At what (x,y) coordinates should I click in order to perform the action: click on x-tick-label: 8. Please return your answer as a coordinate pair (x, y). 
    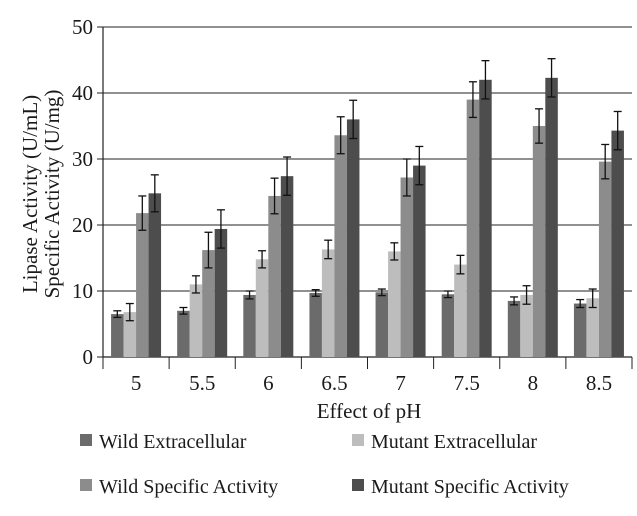
    Looking at the image, I should click on (533, 383).